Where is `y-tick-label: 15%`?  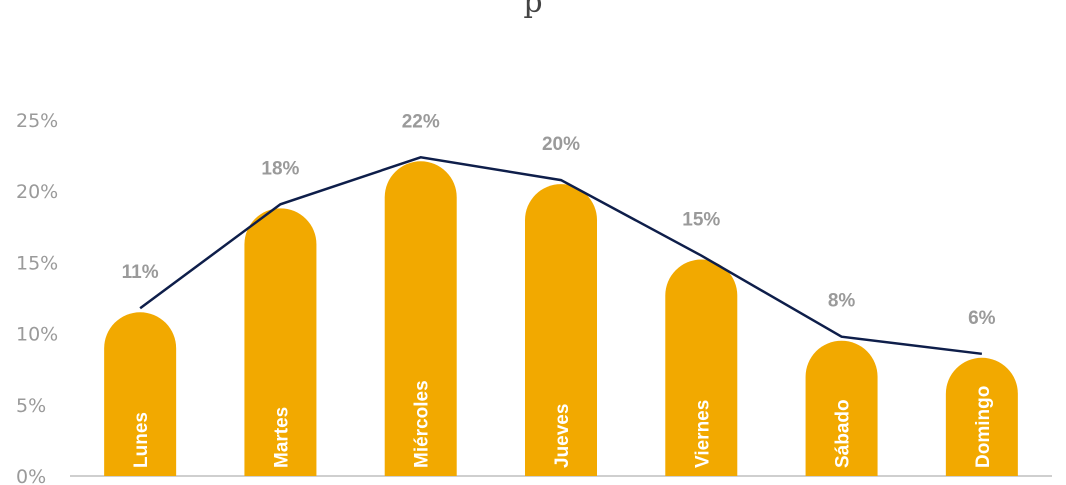
y-tick-label: 15% is located at coordinates (37, 263).